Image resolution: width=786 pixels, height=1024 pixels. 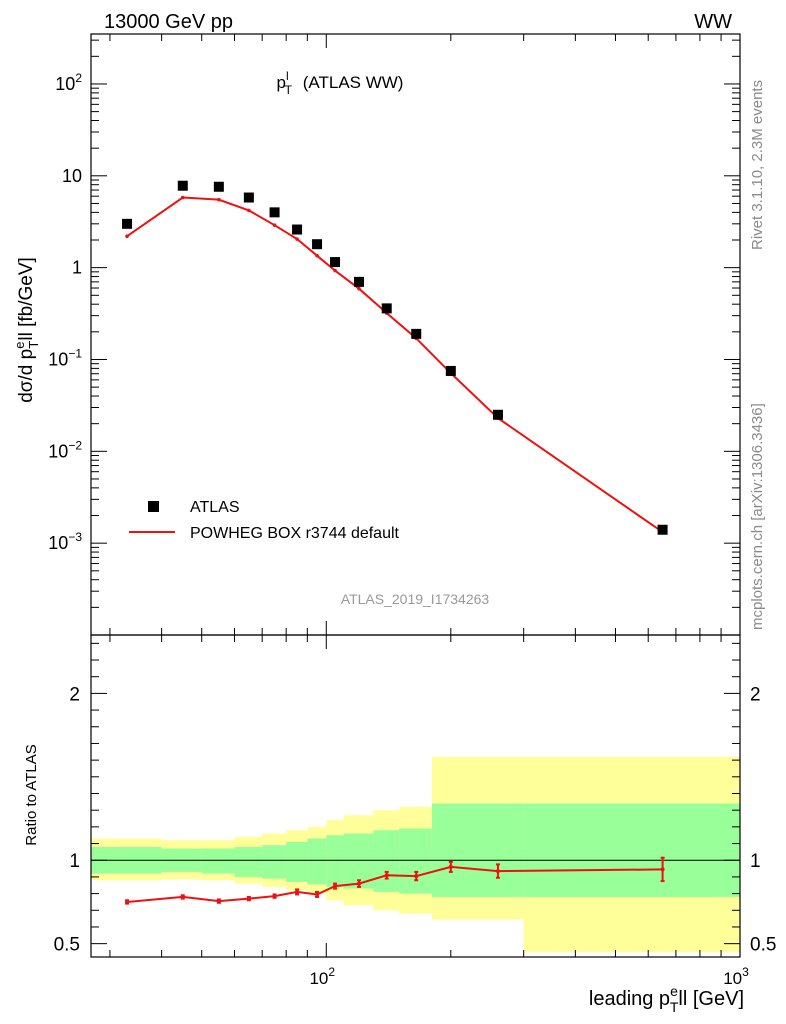 I want to click on header-right: WW, so click(x=713, y=22).